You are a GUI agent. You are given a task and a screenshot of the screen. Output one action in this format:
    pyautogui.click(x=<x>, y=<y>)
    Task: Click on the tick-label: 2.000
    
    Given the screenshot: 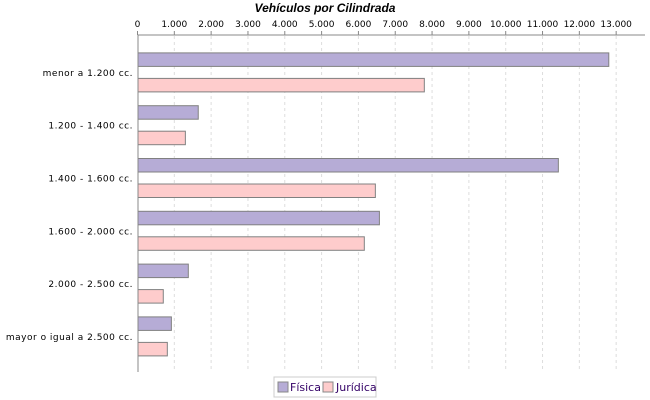 What is the action you would take?
    pyautogui.click(x=211, y=25)
    